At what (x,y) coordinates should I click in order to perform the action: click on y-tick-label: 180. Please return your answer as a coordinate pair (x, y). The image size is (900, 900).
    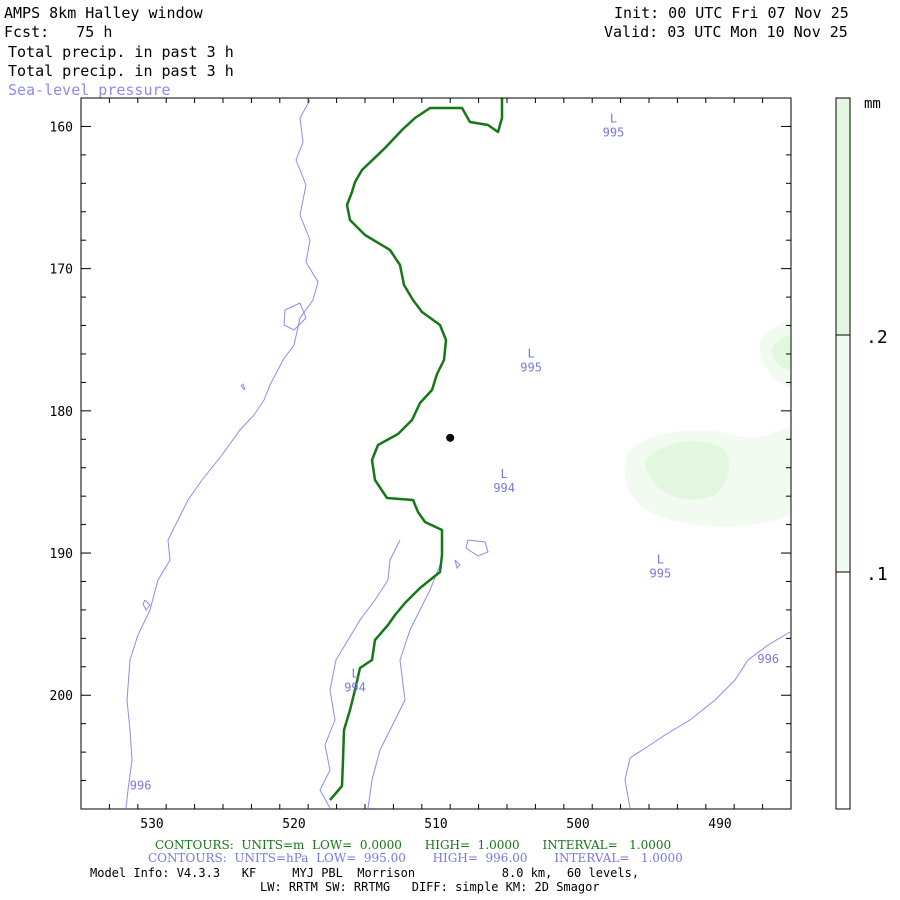
    Looking at the image, I should click on (61, 412).